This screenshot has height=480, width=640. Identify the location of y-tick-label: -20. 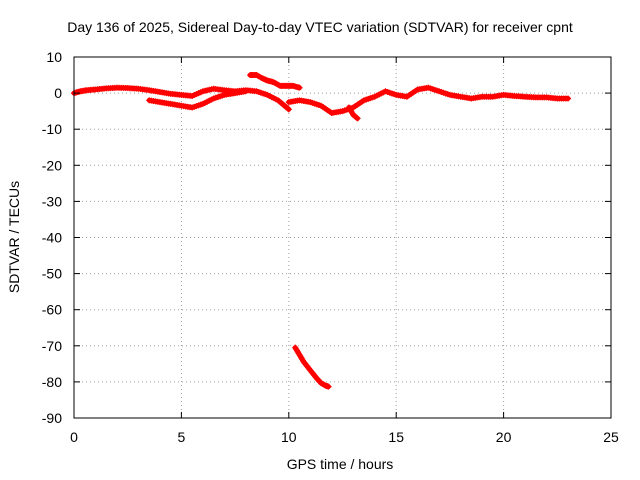
(52, 165).